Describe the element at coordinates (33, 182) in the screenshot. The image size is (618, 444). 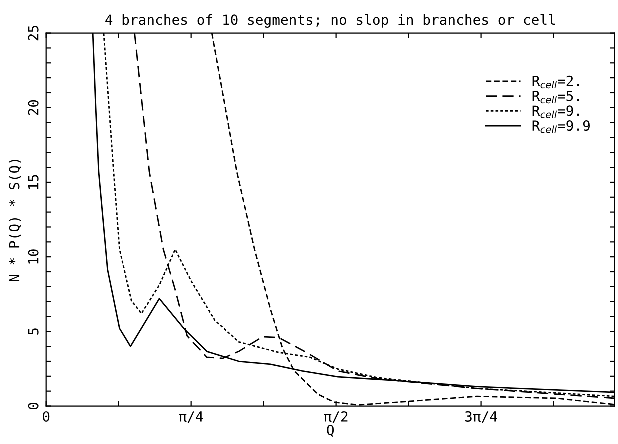
I see `y-tick-label: 15` at that location.